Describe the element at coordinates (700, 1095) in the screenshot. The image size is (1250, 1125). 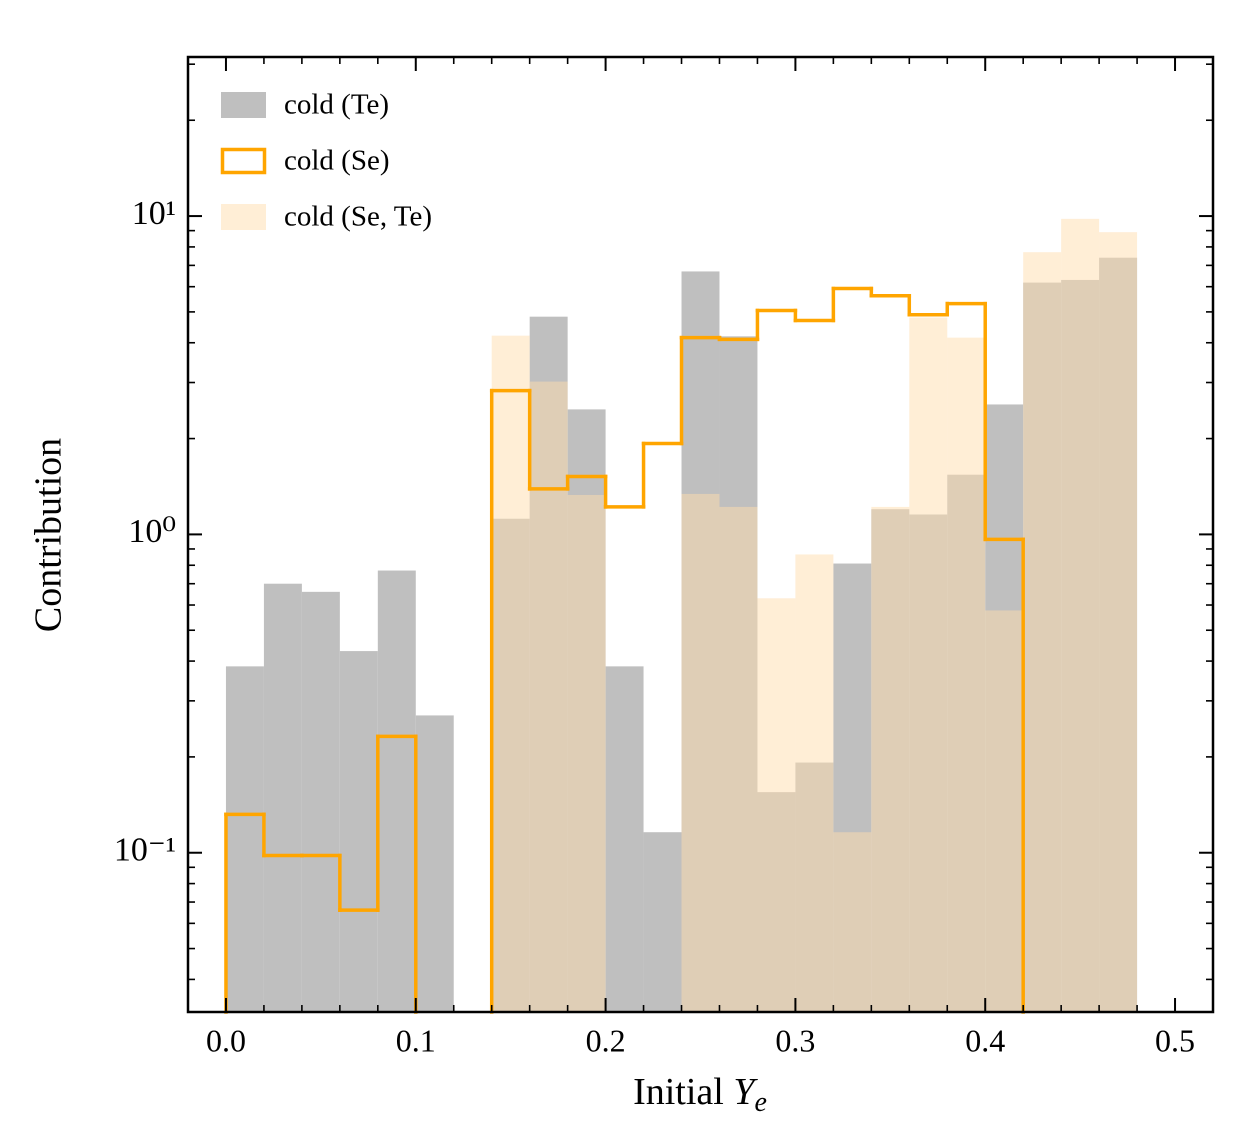
I see `x-axis-label: Initial Ye` at that location.